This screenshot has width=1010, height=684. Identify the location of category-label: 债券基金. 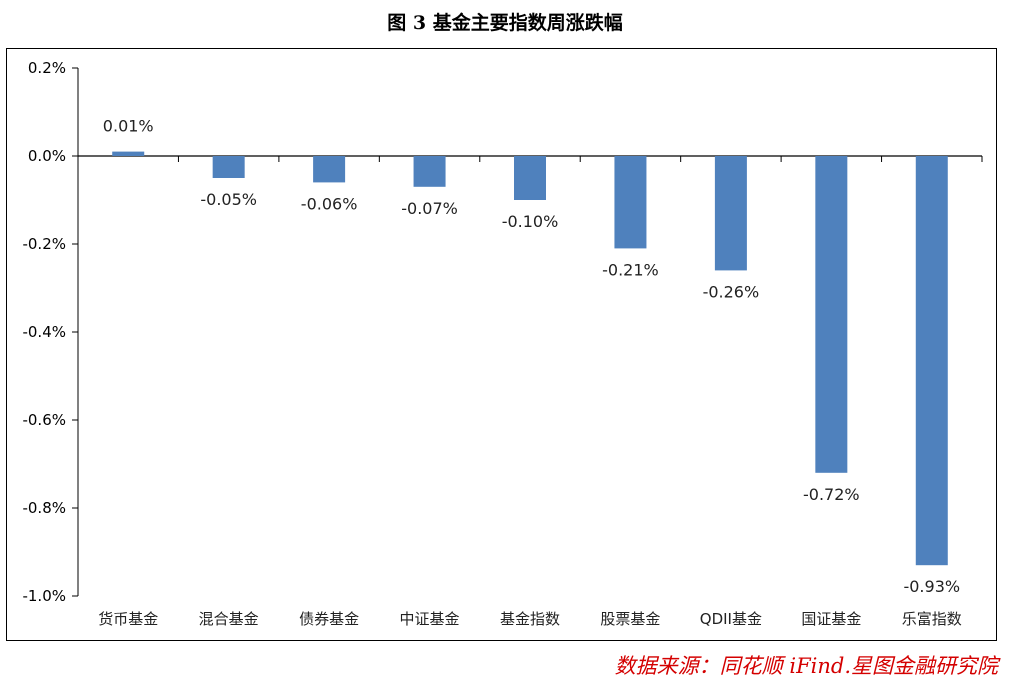
(329, 619).